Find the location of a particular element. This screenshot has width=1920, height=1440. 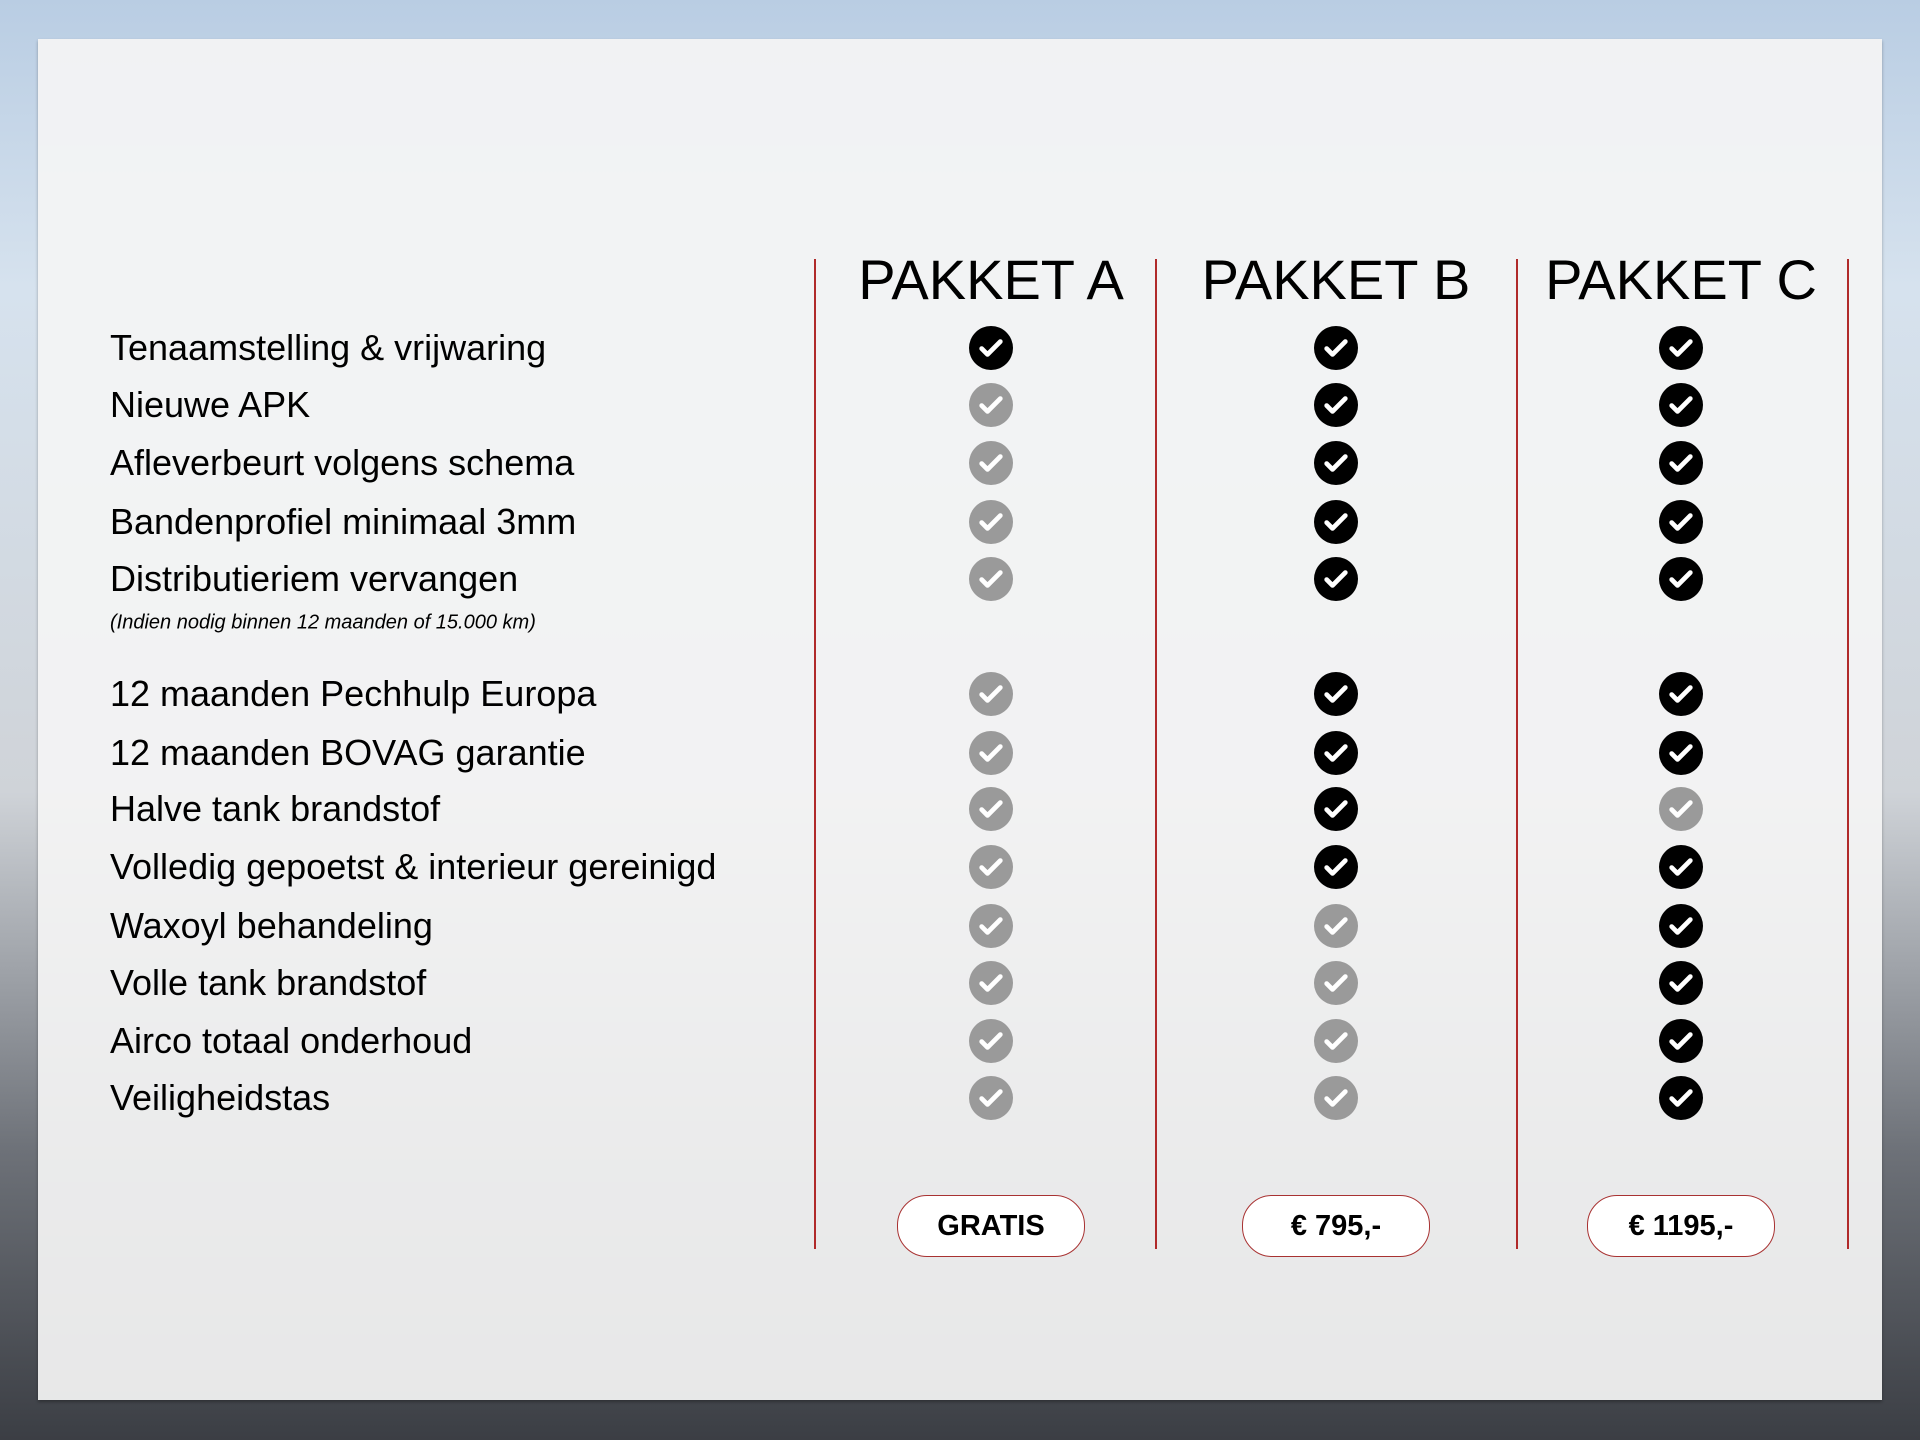

feature-label: 12 maanden Pechhulp Europa is located at coordinates (353, 693).